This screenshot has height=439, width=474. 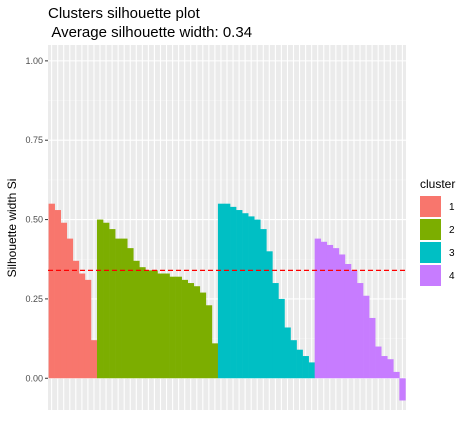 What do you see at coordinates (124, 13) in the screenshot?
I see `chart-title: Clusters silhouette plot` at bounding box center [124, 13].